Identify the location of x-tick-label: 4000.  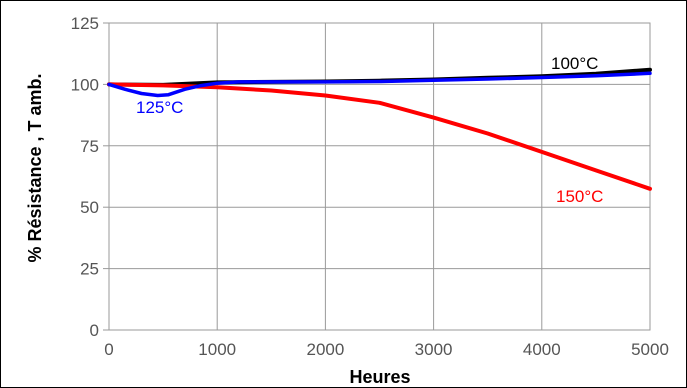
(542, 349).